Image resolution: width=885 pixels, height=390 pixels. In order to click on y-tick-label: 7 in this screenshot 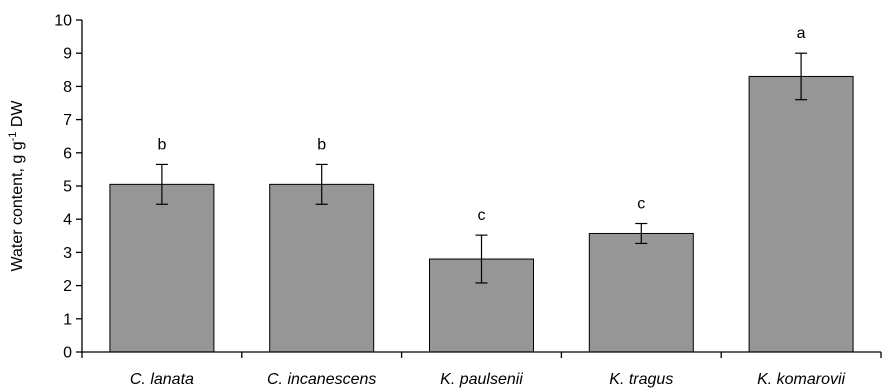, I will do `click(67, 120)`.